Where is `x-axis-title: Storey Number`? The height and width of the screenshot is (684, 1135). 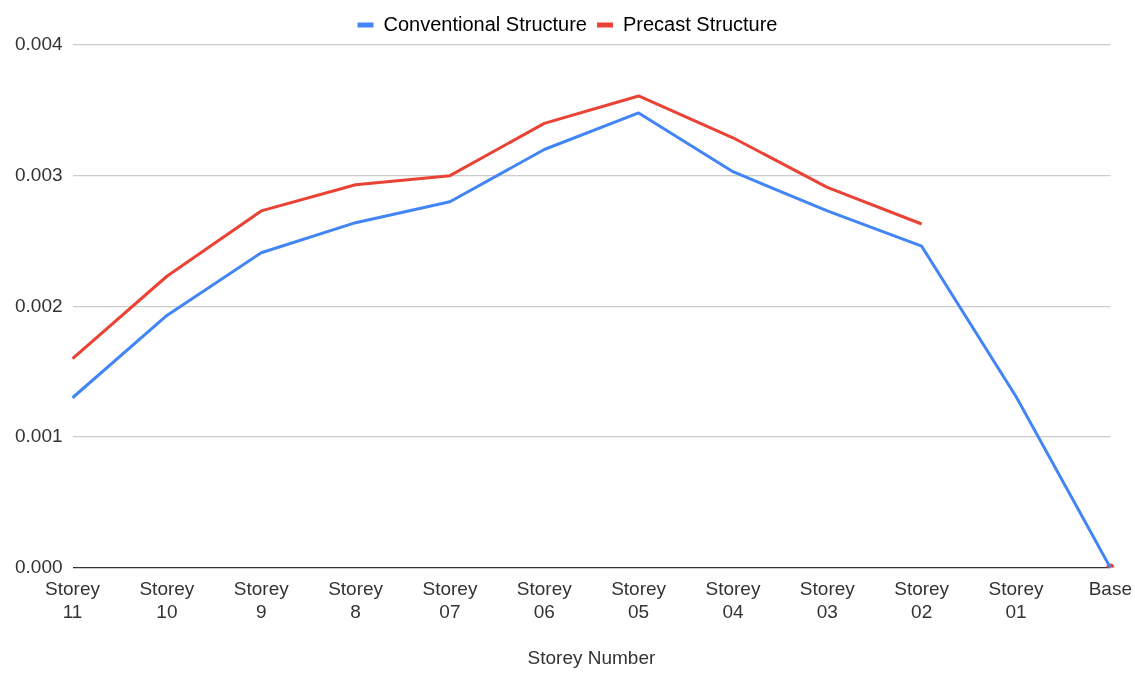
x-axis-title: Storey Number is located at coordinates (591, 657).